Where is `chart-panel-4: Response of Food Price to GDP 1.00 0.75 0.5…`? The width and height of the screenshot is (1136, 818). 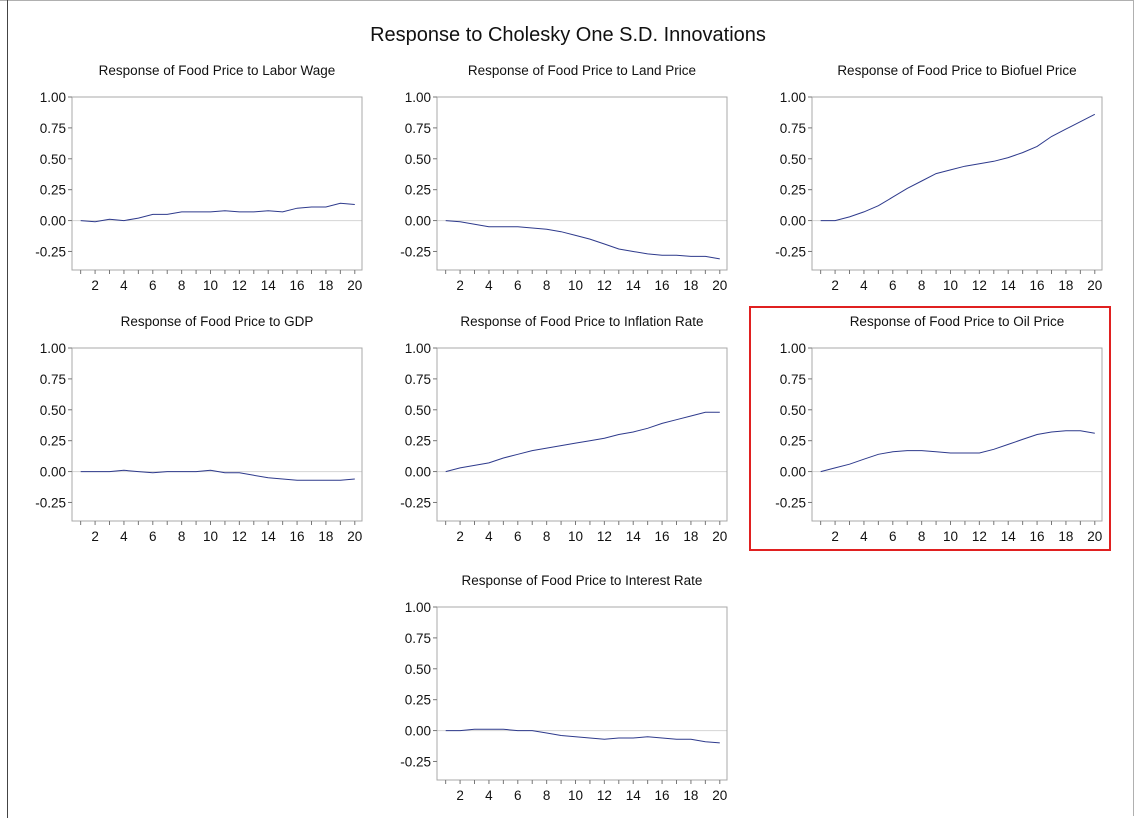
chart-panel-4: Response of Food Price to GDP 1.00 0.75 0.5… is located at coordinates (199, 429).